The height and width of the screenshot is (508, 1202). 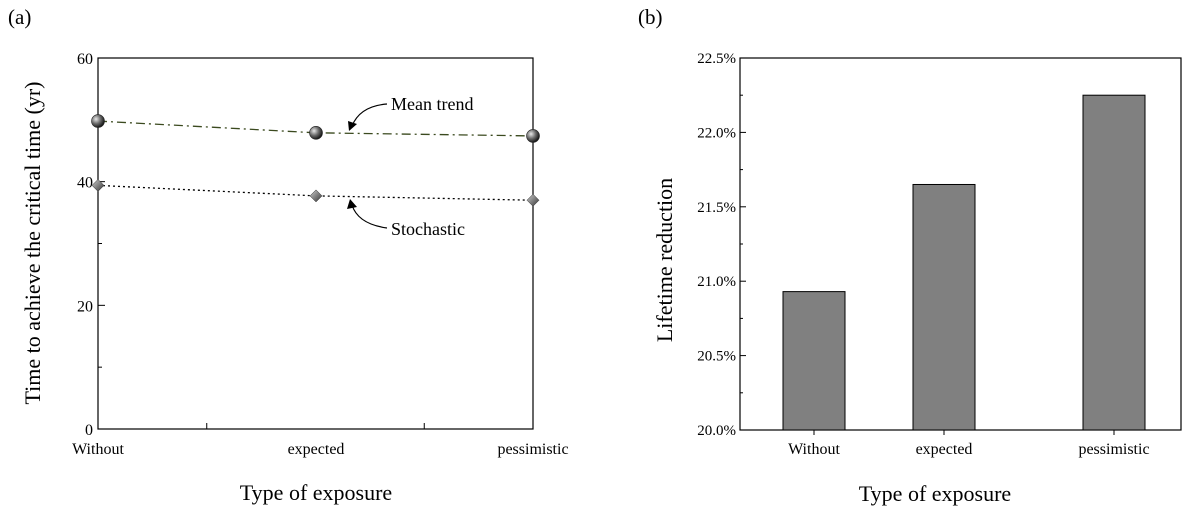 What do you see at coordinates (716, 357) in the screenshot?
I see `y-tick-label-b: 20.5%` at bounding box center [716, 357].